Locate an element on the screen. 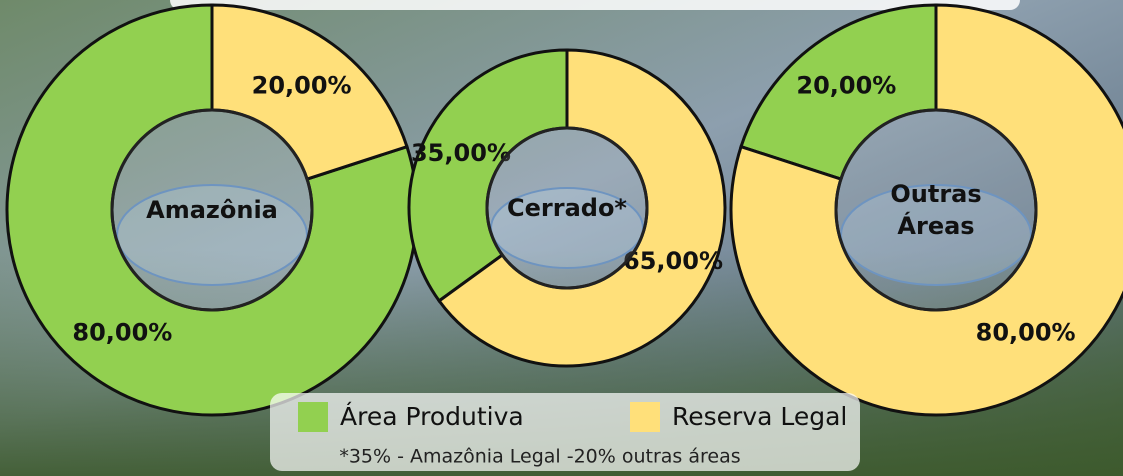 The image size is (1123, 476). value-label: 65,00% is located at coordinates (673, 261).